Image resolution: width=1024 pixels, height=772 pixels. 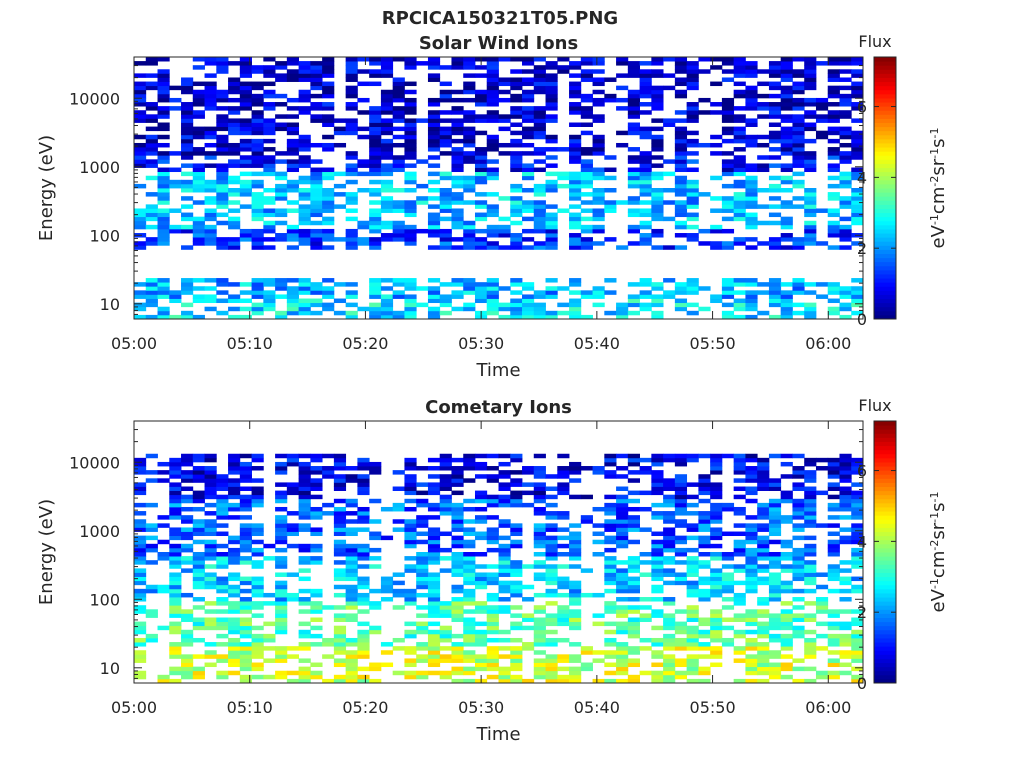 I want to click on figure-title: RPCICA150321T05.PNG, so click(x=500, y=18).